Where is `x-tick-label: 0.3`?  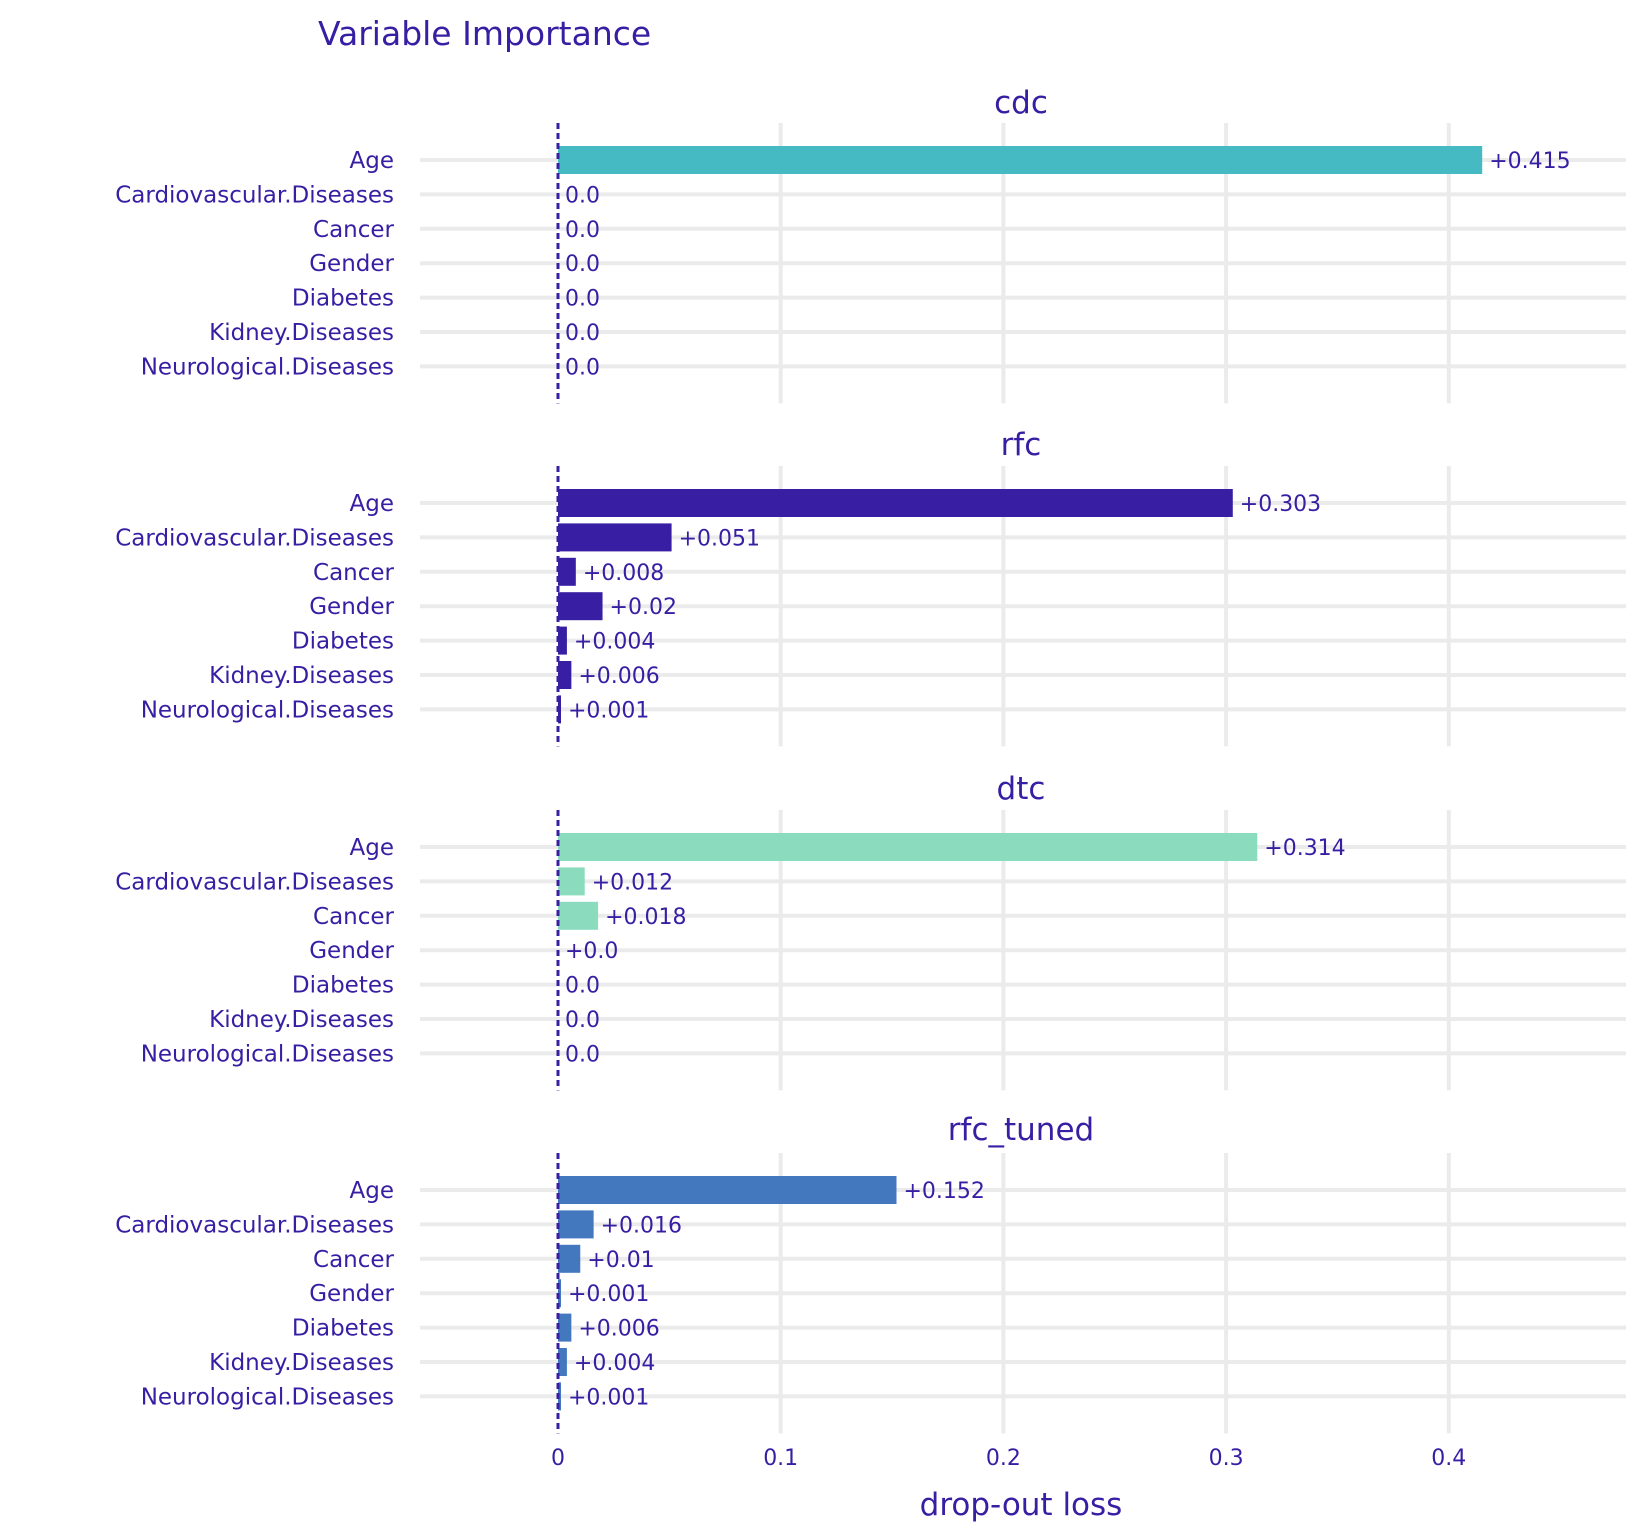 x-tick-label: 0.3 is located at coordinates (1226, 1458).